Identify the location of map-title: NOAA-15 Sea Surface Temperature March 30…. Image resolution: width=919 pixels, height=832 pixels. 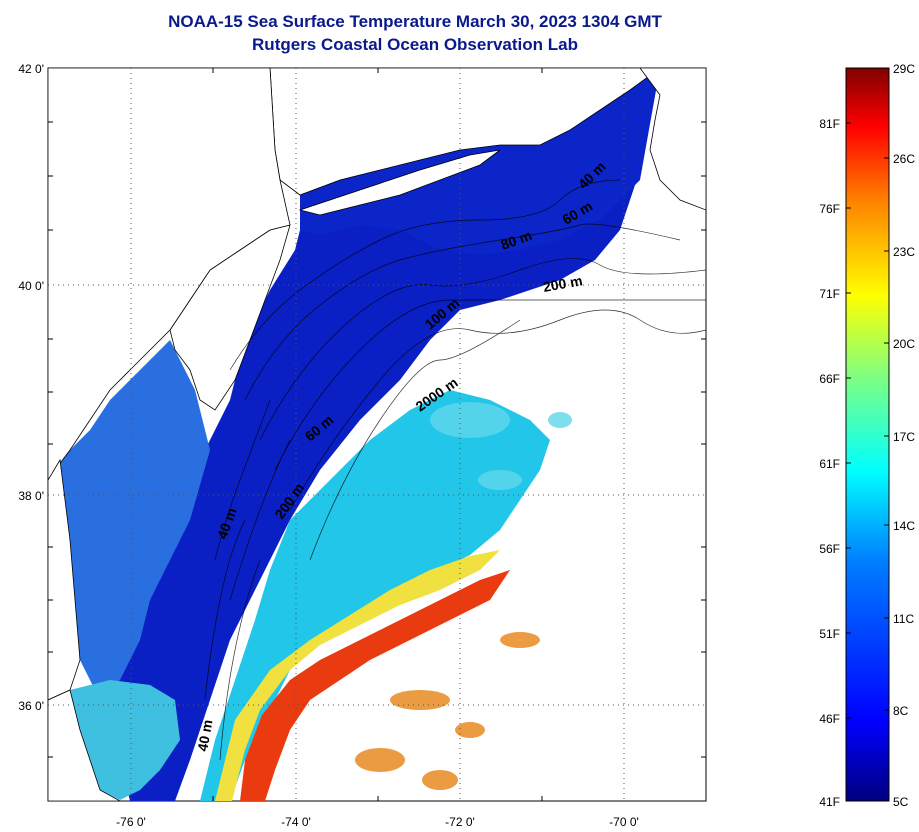
(415, 21).